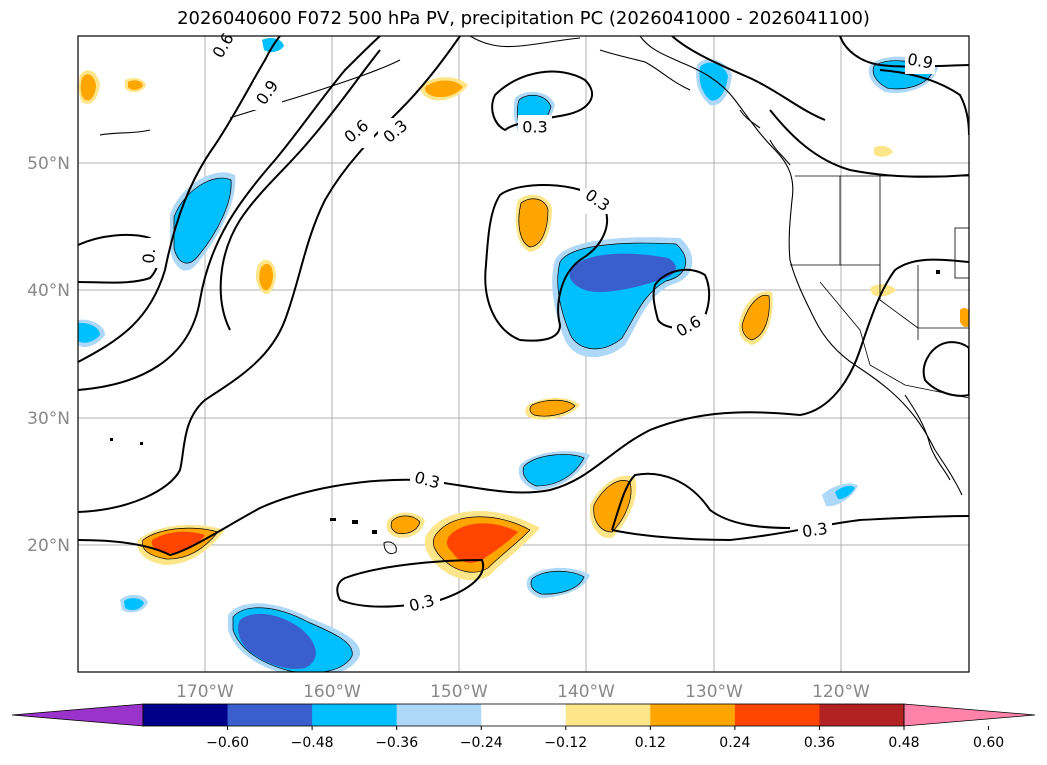 This screenshot has width=1047, height=765. I want to click on colorbar-extend-high, so click(969, 715).